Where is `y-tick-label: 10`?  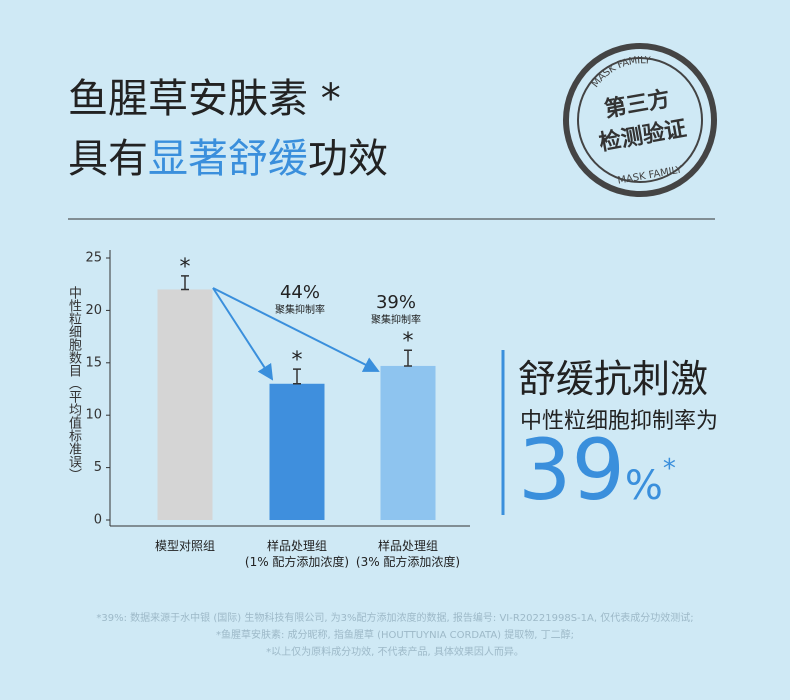
y-tick-label: 10 is located at coordinates (93, 415).